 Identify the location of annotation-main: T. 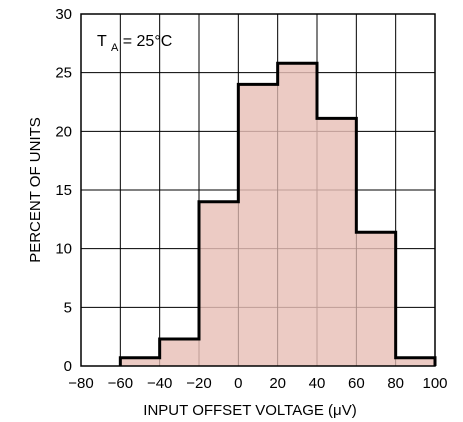
(102, 41).